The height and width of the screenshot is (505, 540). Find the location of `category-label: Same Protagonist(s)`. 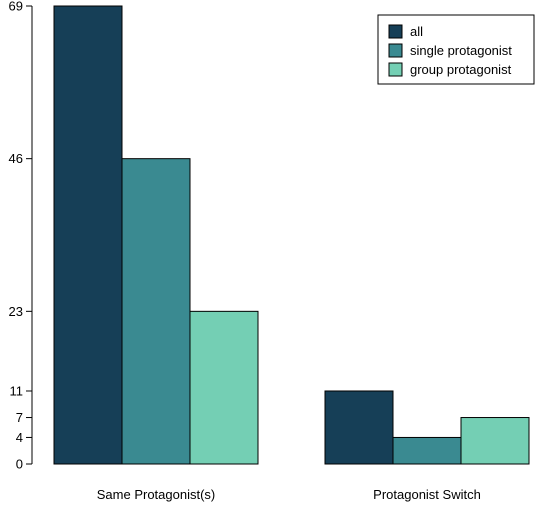

category-label: Same Protagonist(s) is located at coordinates (156, 494).